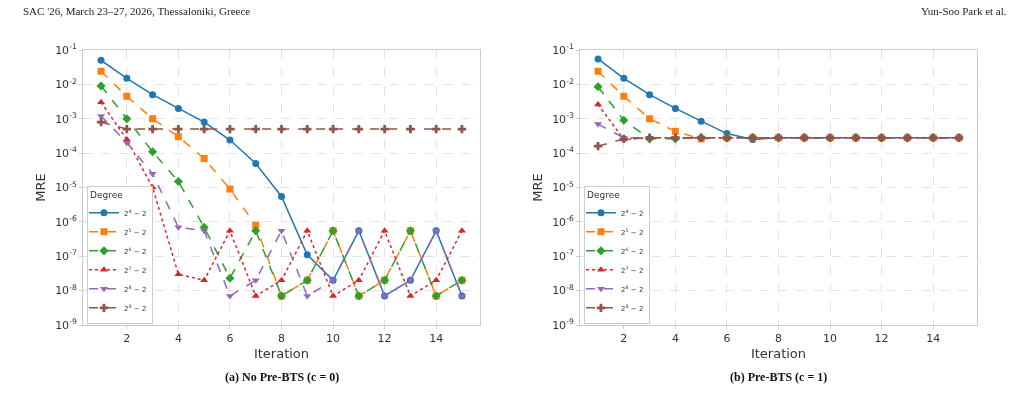 Image resolution: width=1021 pixels, height=393 pixels. Describe the element at coordinates (282, 377) in the screenshot. I see `text: (a) No Pre-BTS (c = 0)` at that location.